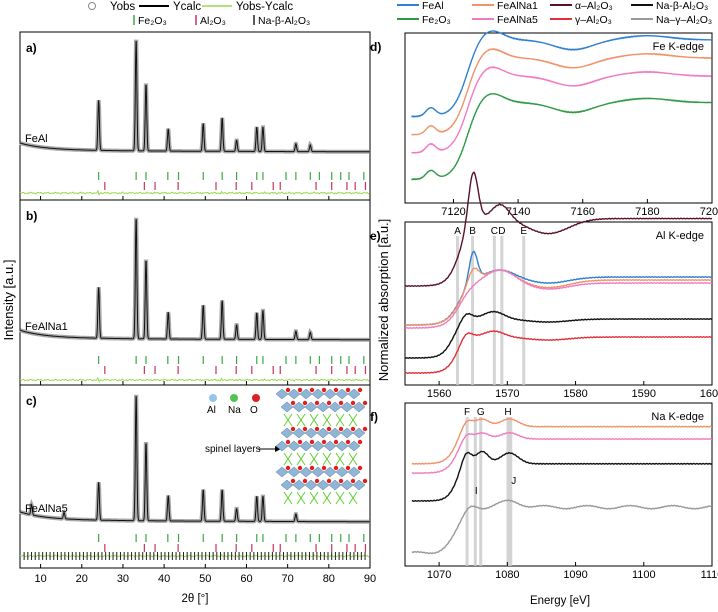 This screenshot has height=612, width=718. What do you see at coordinates (122, 7) in the screenshot?
I see `legend-label: Yobs` at bounding box center [122, 7].